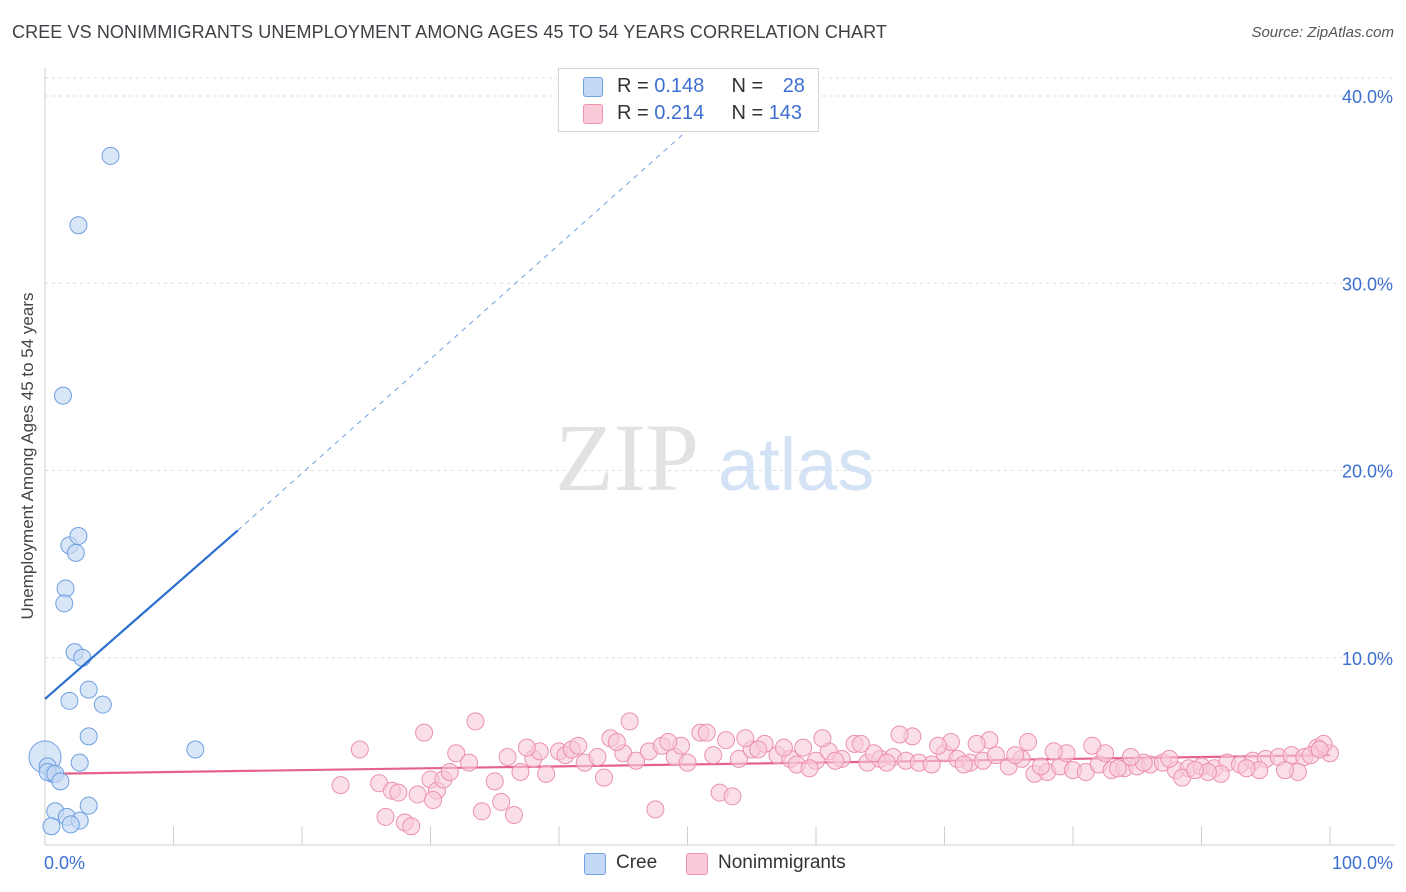 This screenshot has height=892, width=1406. Describe the element at coordinates (796, 464) in the screenshot. I see `watermark-atlas: atlas` at that location.